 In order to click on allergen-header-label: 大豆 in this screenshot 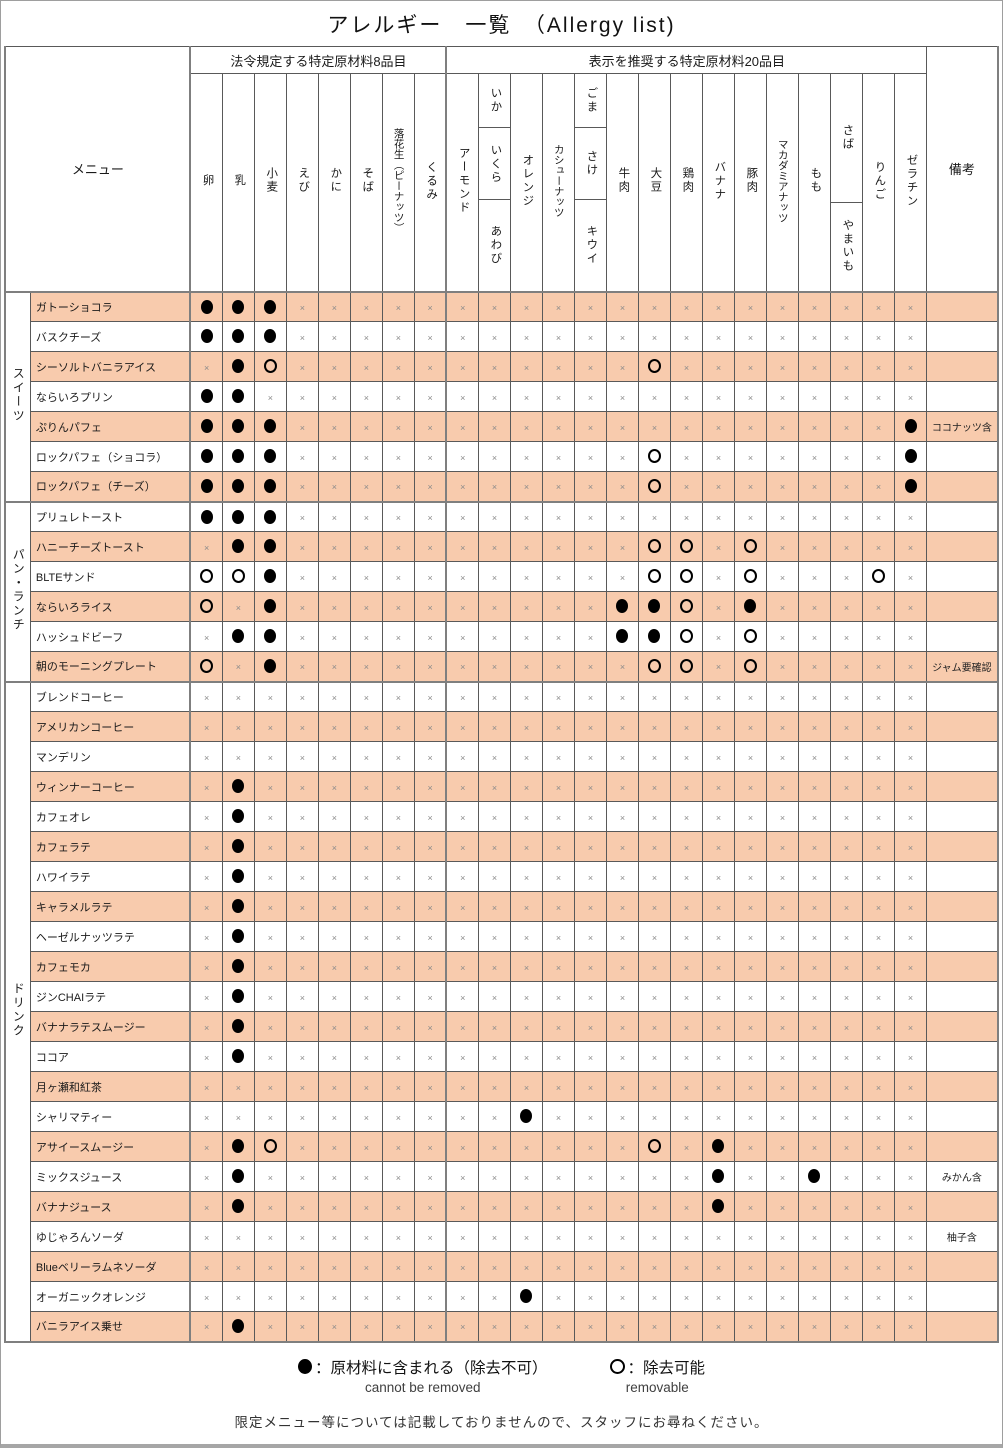, I will do `click(655, 181)`.